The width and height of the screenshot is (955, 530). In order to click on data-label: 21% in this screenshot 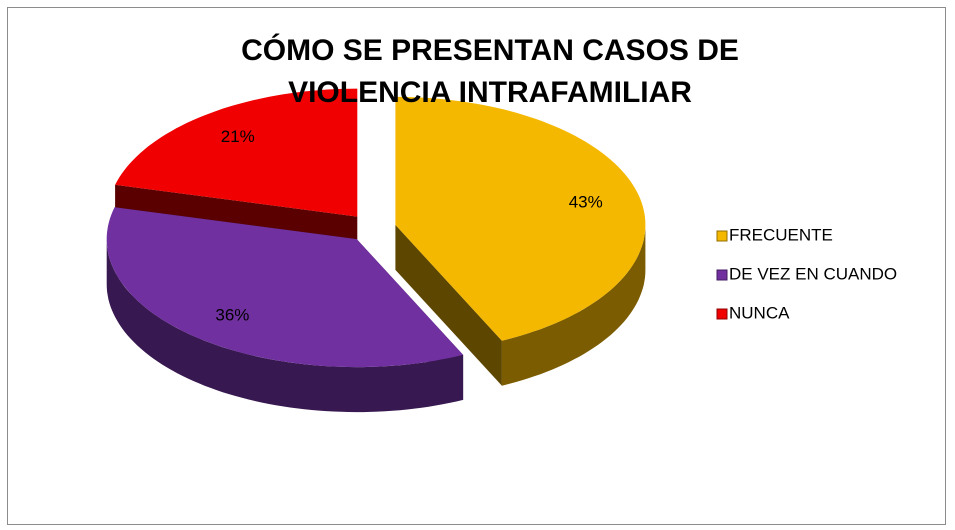, I will do `click(238, 136)`.